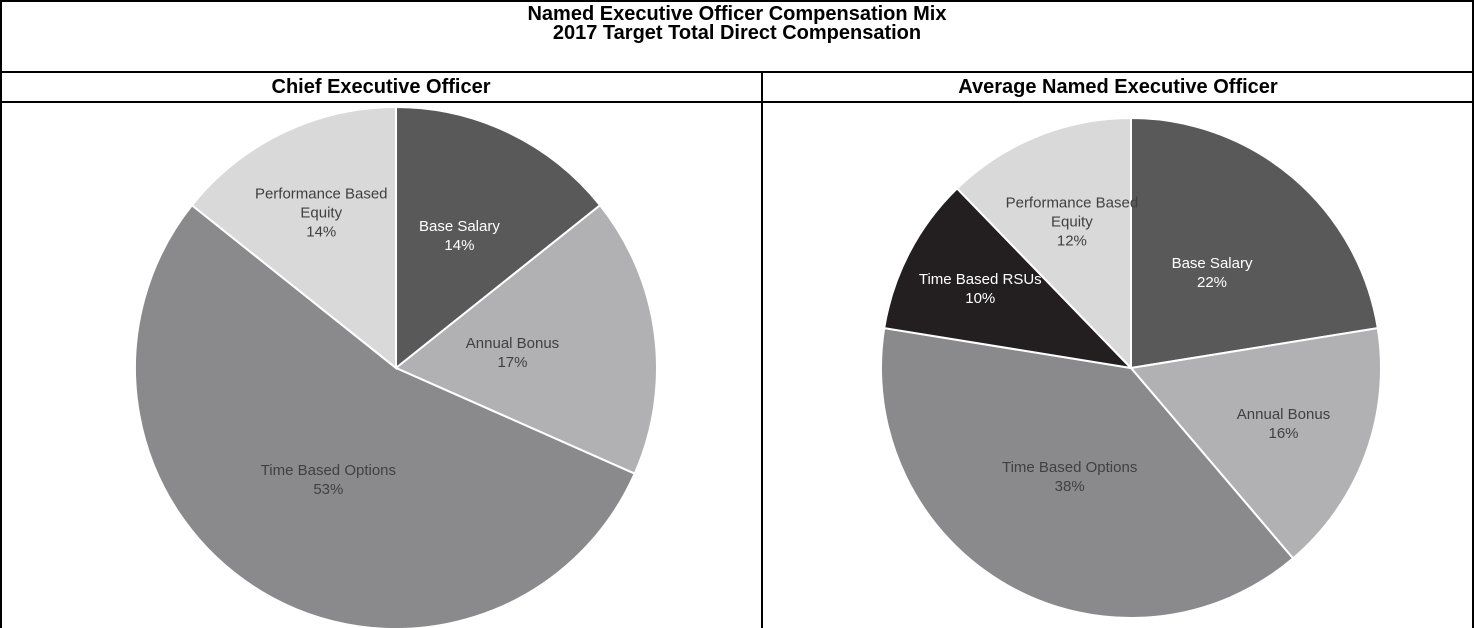 This screenshot has width=1474, height=628. What do you see at coordinates (1069, 486) in the screenshot?
I see `slice-value: 38%` at bounding box center [1069, 486].